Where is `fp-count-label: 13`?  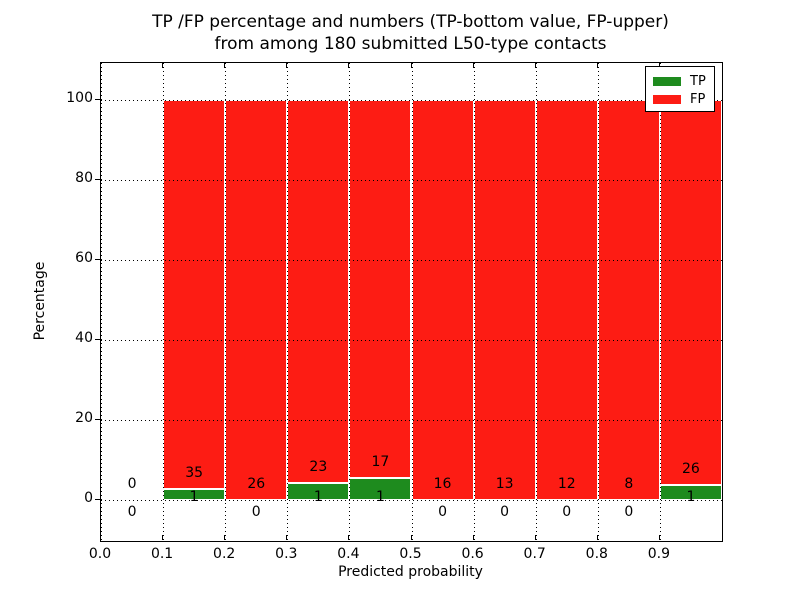 fp-count-label: 13 is located at coordinates (504, 484).